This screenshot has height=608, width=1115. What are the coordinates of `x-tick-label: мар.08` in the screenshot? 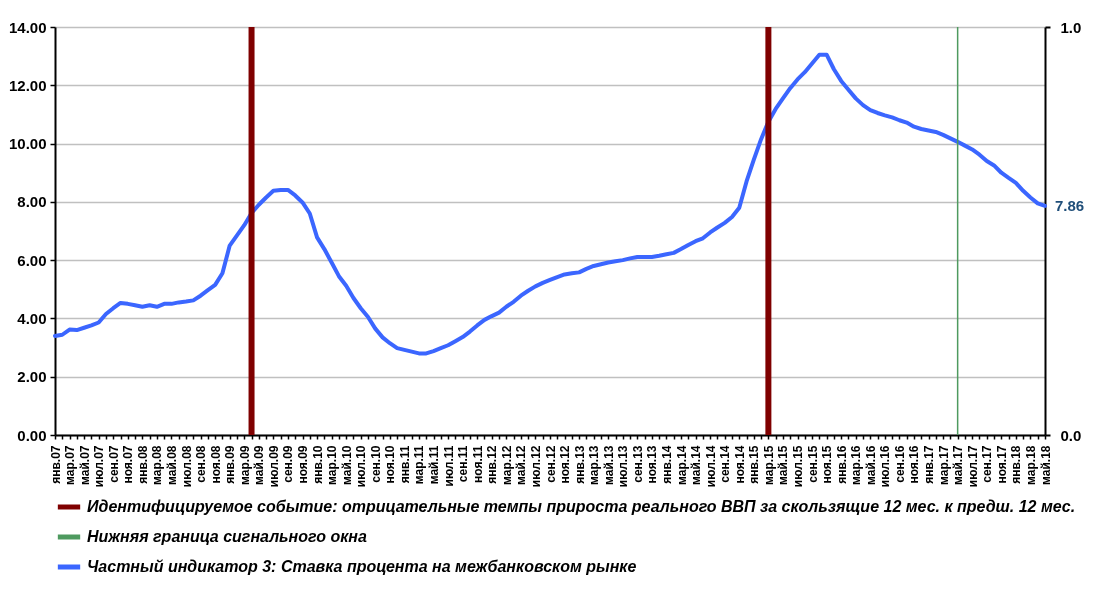 It's located at (157, 465).